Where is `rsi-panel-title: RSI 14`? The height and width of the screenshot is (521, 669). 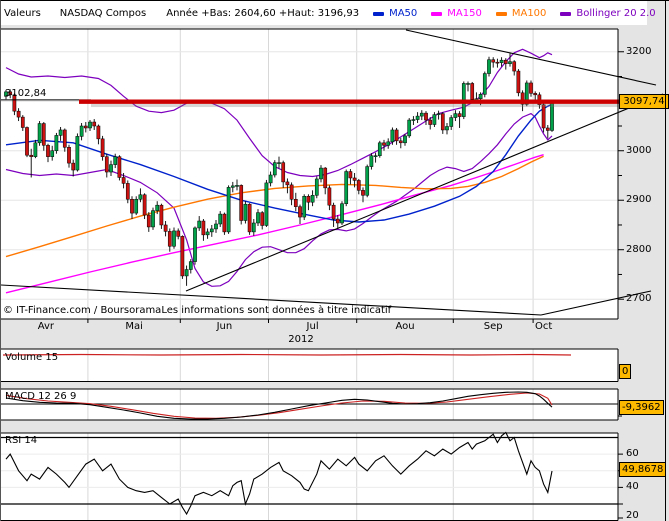 rsi-panel-title: RSI 14 is located at coordinates (21, 440).